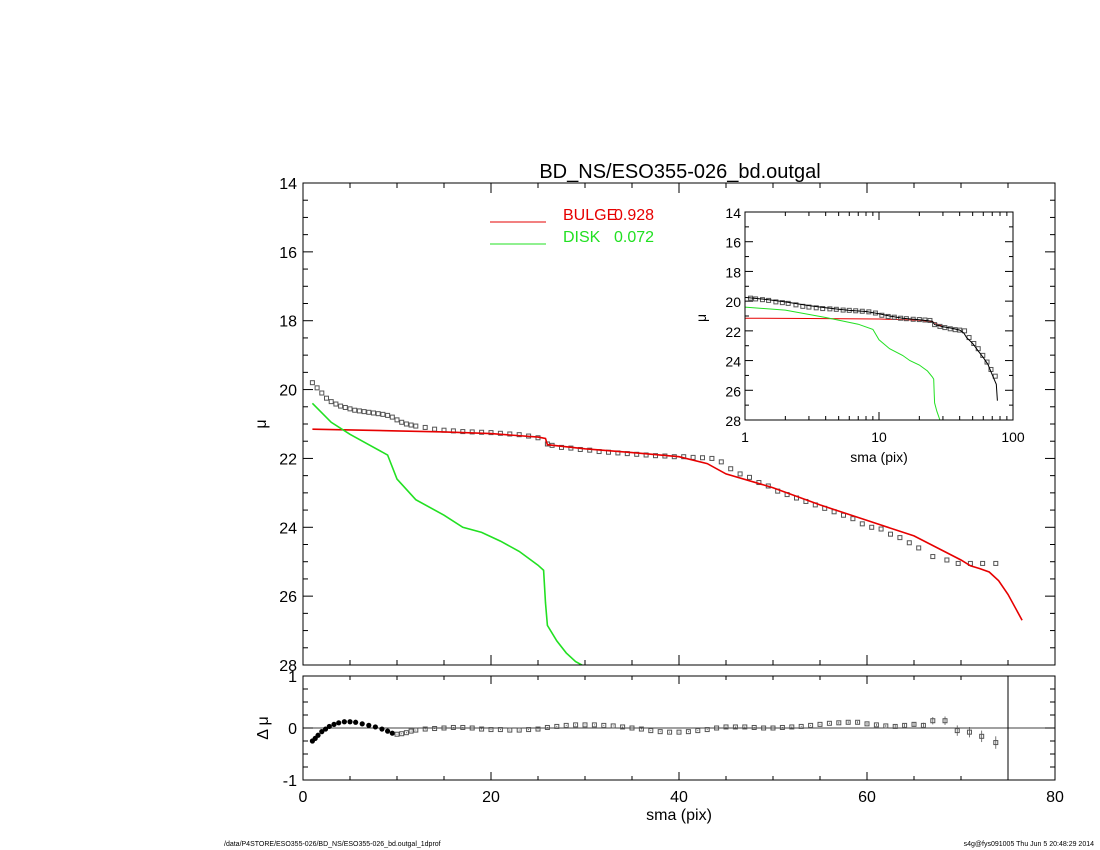 The height and width of the screenshot is (850, 1100). I want to click on inset-y-tick-label: 22, so click(733, 332).